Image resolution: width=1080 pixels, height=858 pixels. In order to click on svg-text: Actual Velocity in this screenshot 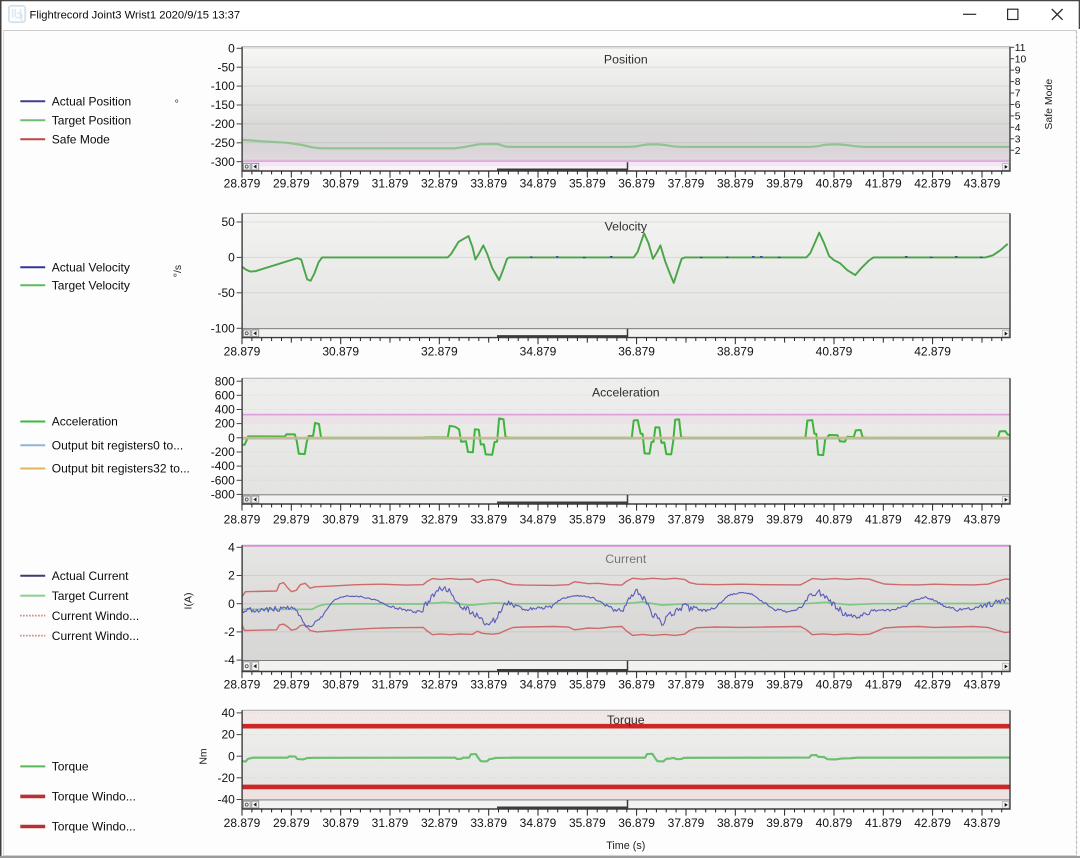, I will do `click(91, 267)`.